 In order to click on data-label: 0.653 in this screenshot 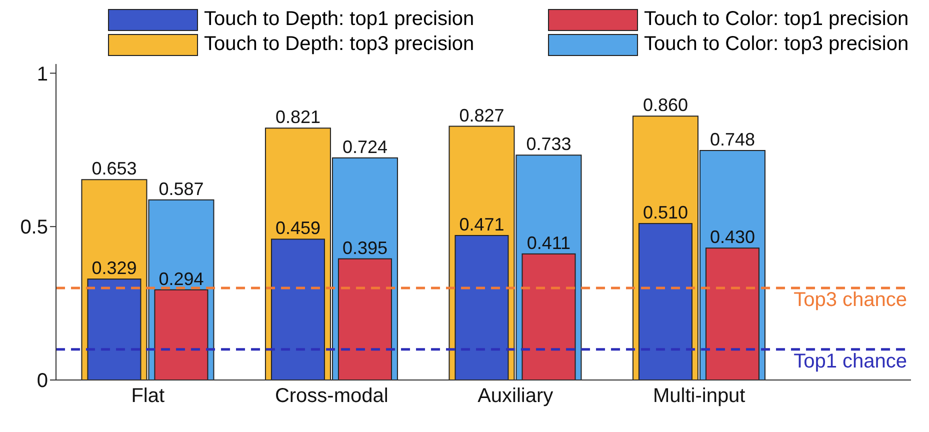, I will do `click(114, 168)`.